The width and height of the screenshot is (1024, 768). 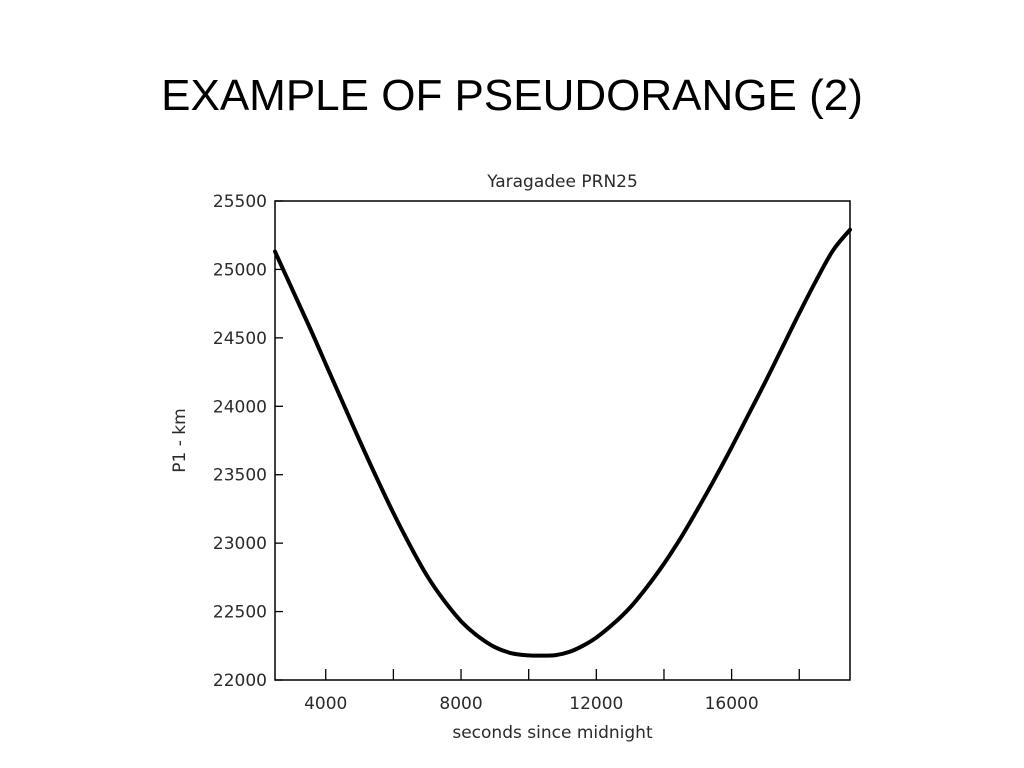 I want to click on y-tick-label: 24000, so click(x=240, y=407).